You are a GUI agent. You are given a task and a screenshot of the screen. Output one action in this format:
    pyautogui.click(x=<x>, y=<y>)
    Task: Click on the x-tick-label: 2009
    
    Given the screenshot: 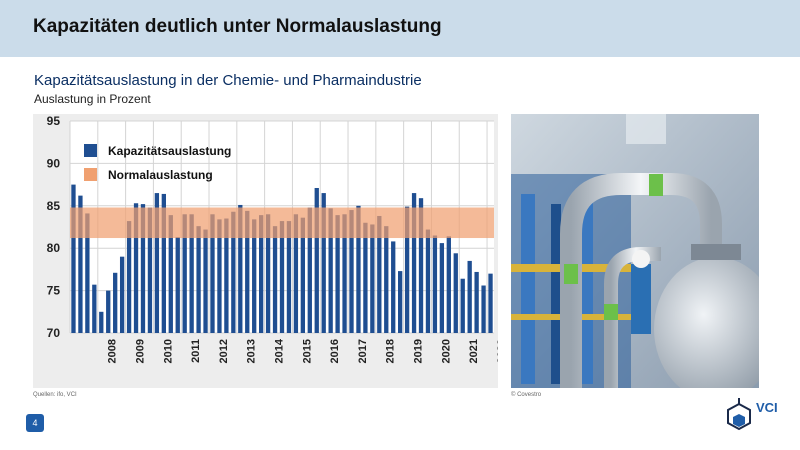 What is the action you would take?
    pyautogui.click(x=141, y=351)
    